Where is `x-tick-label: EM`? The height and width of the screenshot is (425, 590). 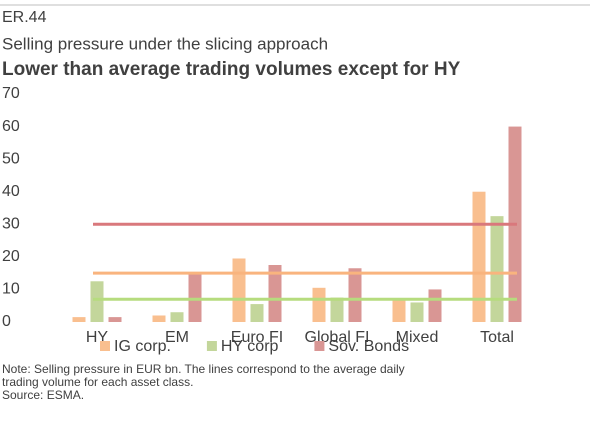 x-tick-label: EM is located at coordinates (177, 337).